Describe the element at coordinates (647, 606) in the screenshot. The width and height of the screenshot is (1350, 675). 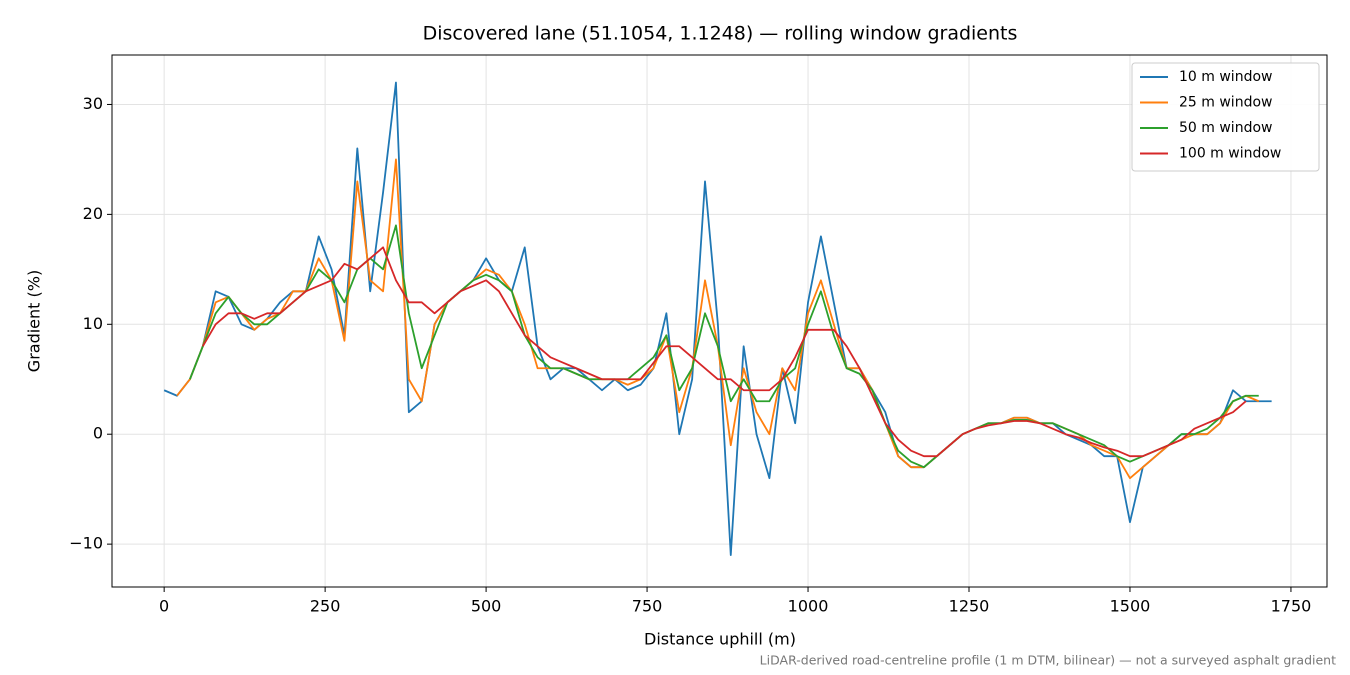
I see `x-tick-label: 750` at that location.